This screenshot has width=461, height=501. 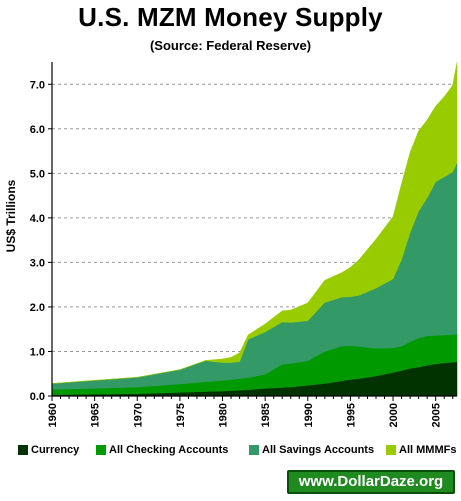 I want to click on y-axis-label: US$ Trillions, so click(x=11, y=216).